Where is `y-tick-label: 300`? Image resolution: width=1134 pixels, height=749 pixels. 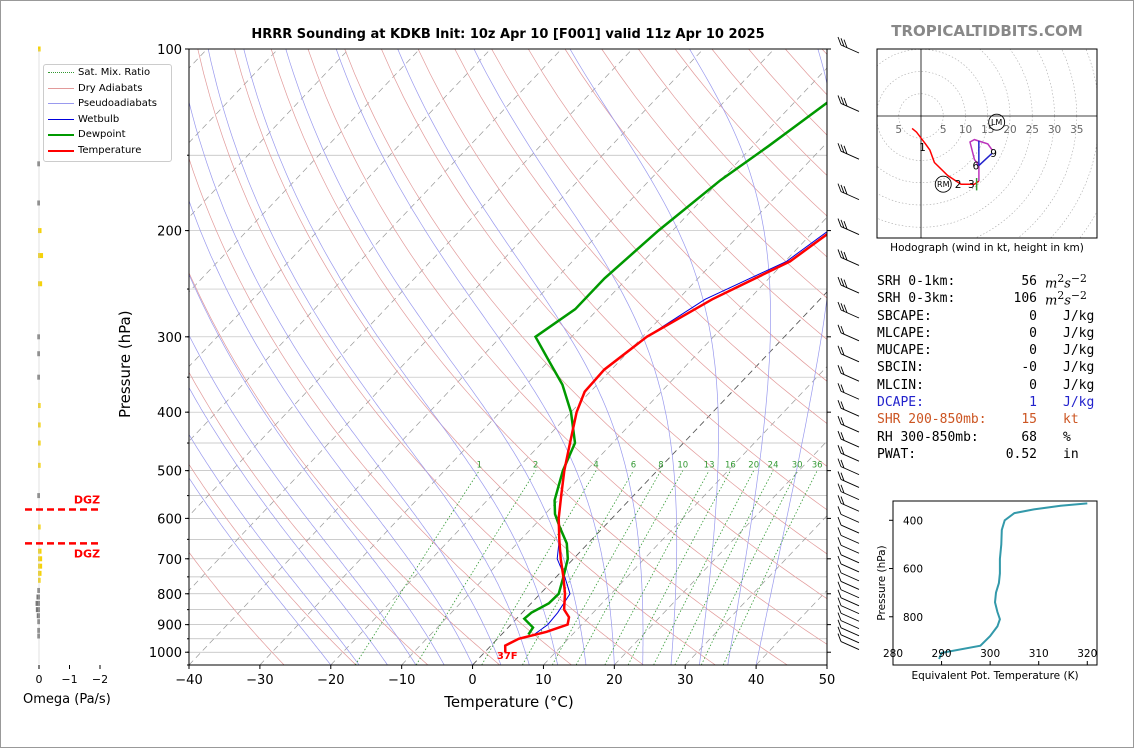 y-tick-label: 300 is located at coordinates (169, 338).